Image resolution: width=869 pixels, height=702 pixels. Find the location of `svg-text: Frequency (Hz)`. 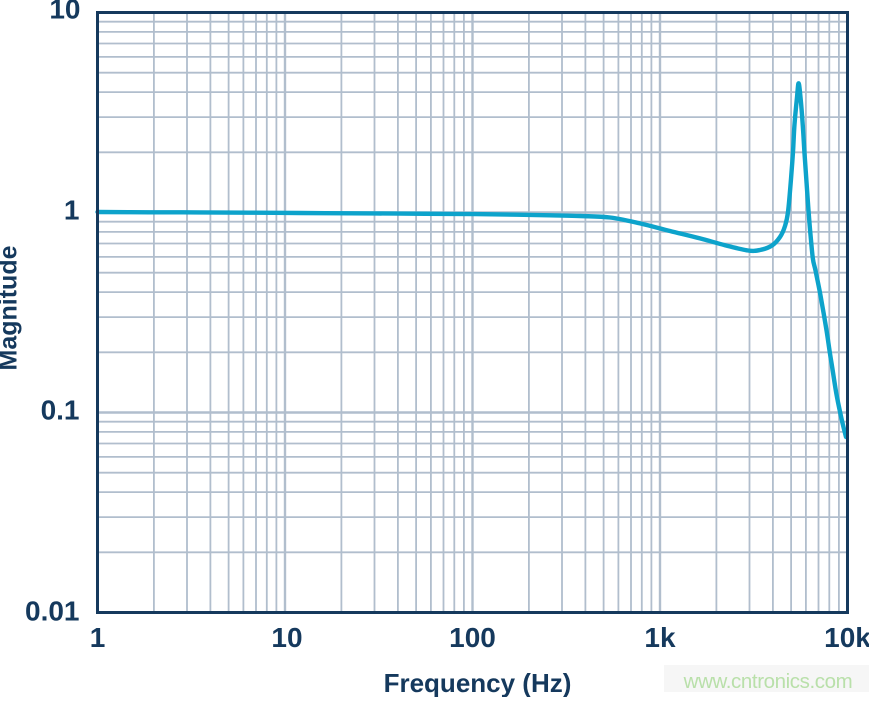

svg-text: Frequency (Hz) is located at coordinates (478, 682).